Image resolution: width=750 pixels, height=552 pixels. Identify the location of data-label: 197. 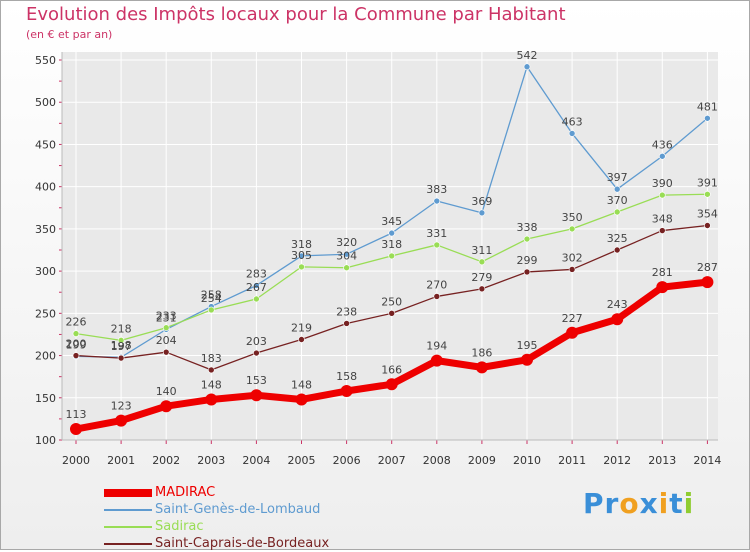
(121, 346).